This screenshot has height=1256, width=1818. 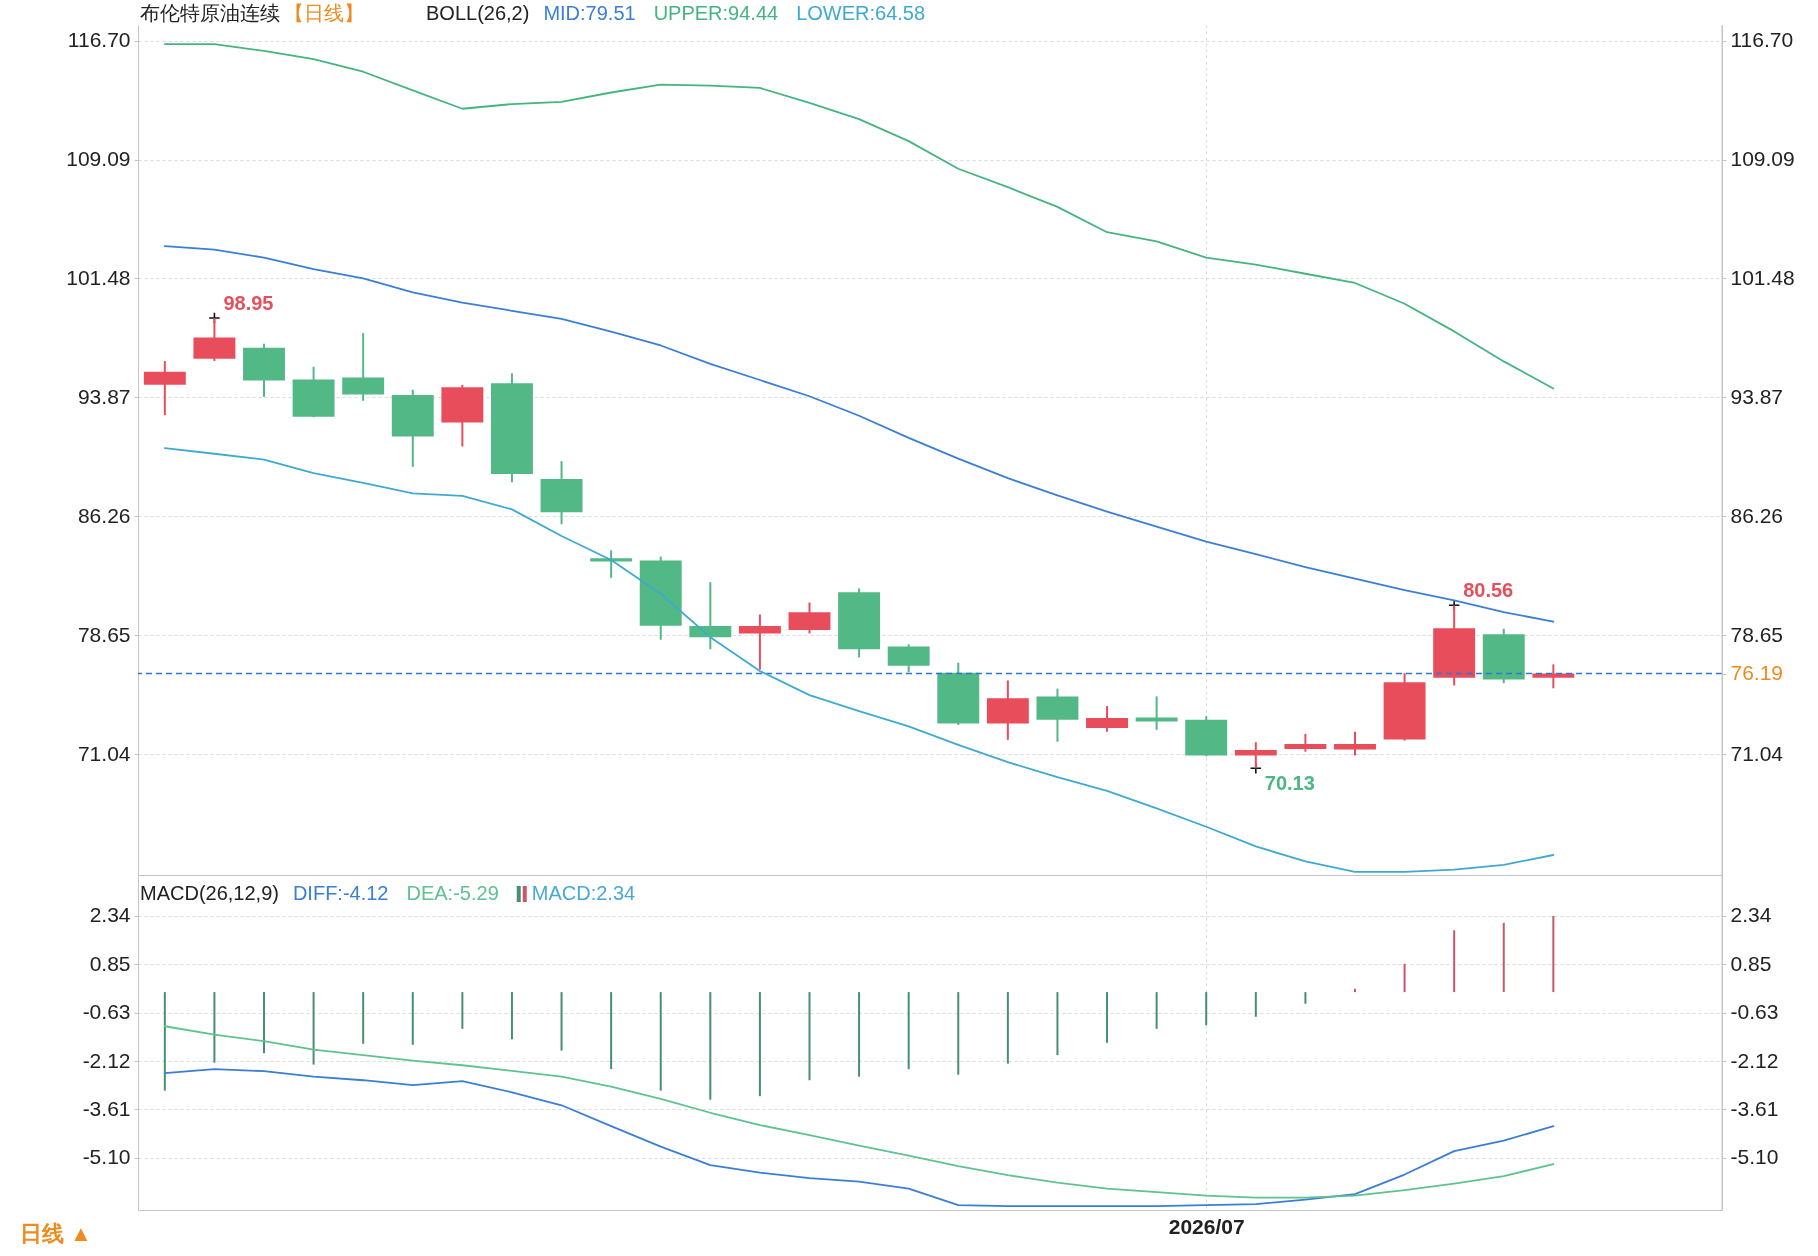 What do you see at coordinates (1754, 1012) in the screenshot?
I see `y2-tick-label: -0.63` at bounding box center [1754, 1012].